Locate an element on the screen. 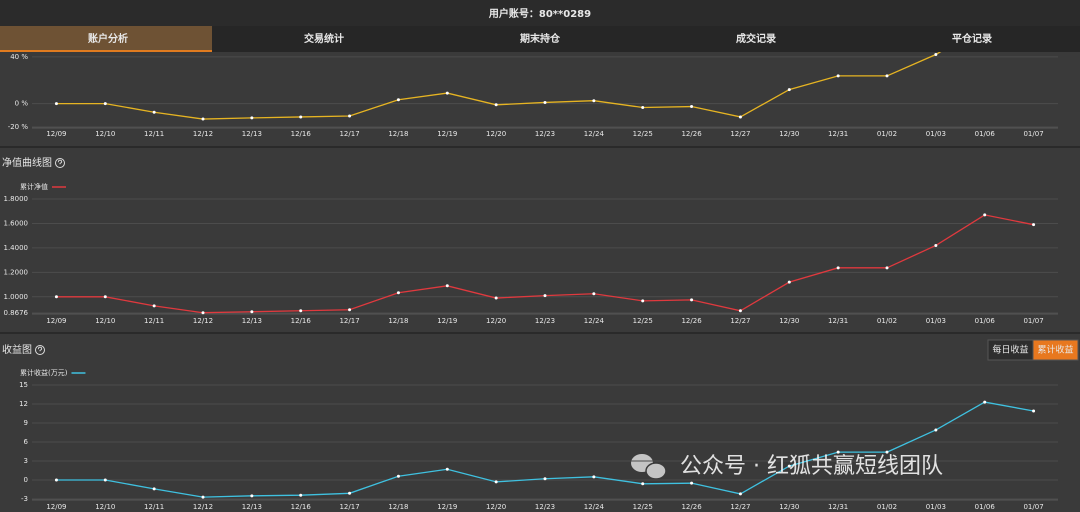 The height and width of the screenshot is (512, 1080). active-tab-underline is located at coordinates (106, 51).